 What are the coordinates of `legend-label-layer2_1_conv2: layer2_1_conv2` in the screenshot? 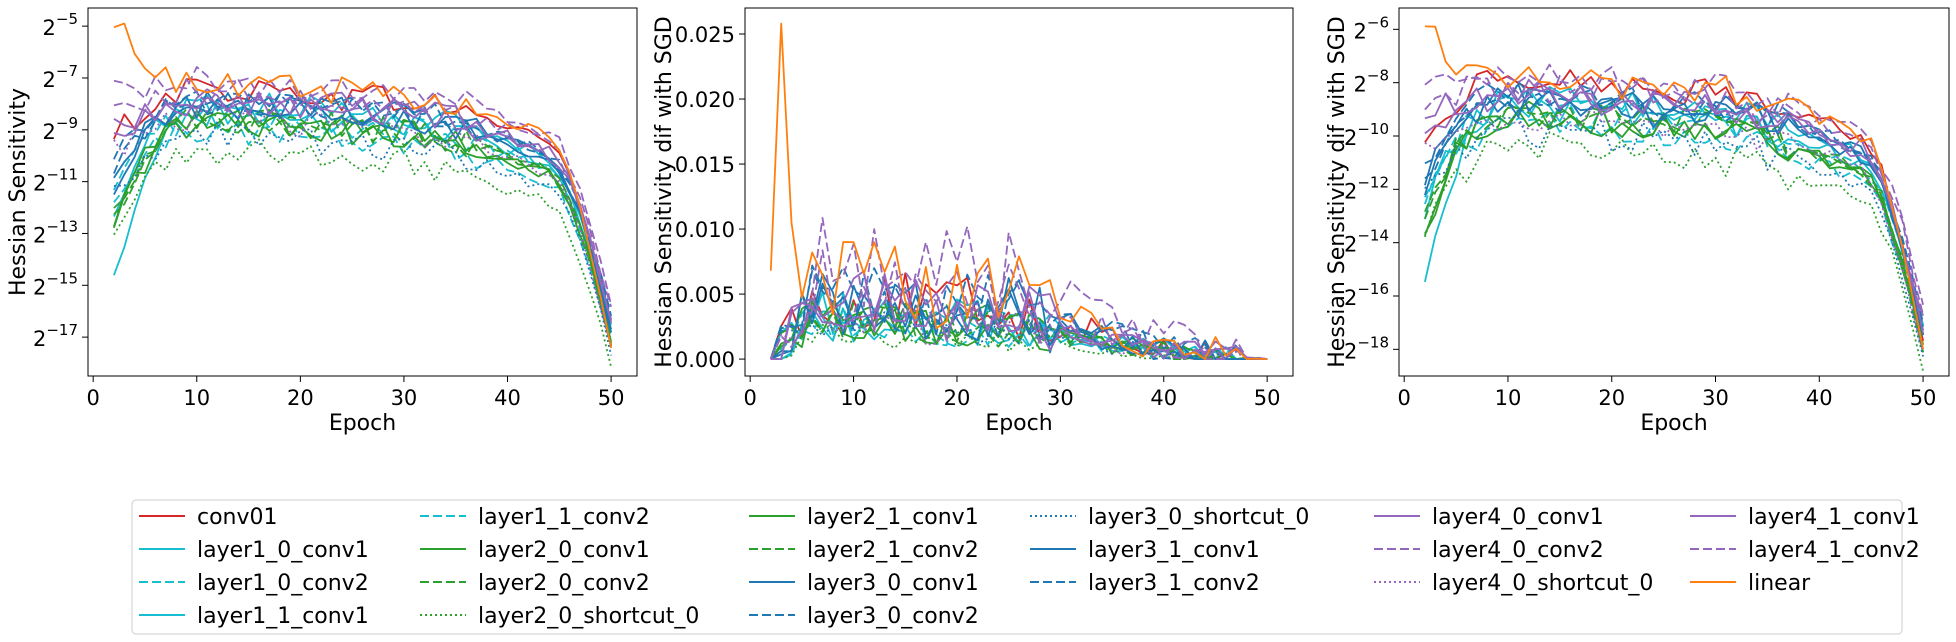 It's located at (893, 550).